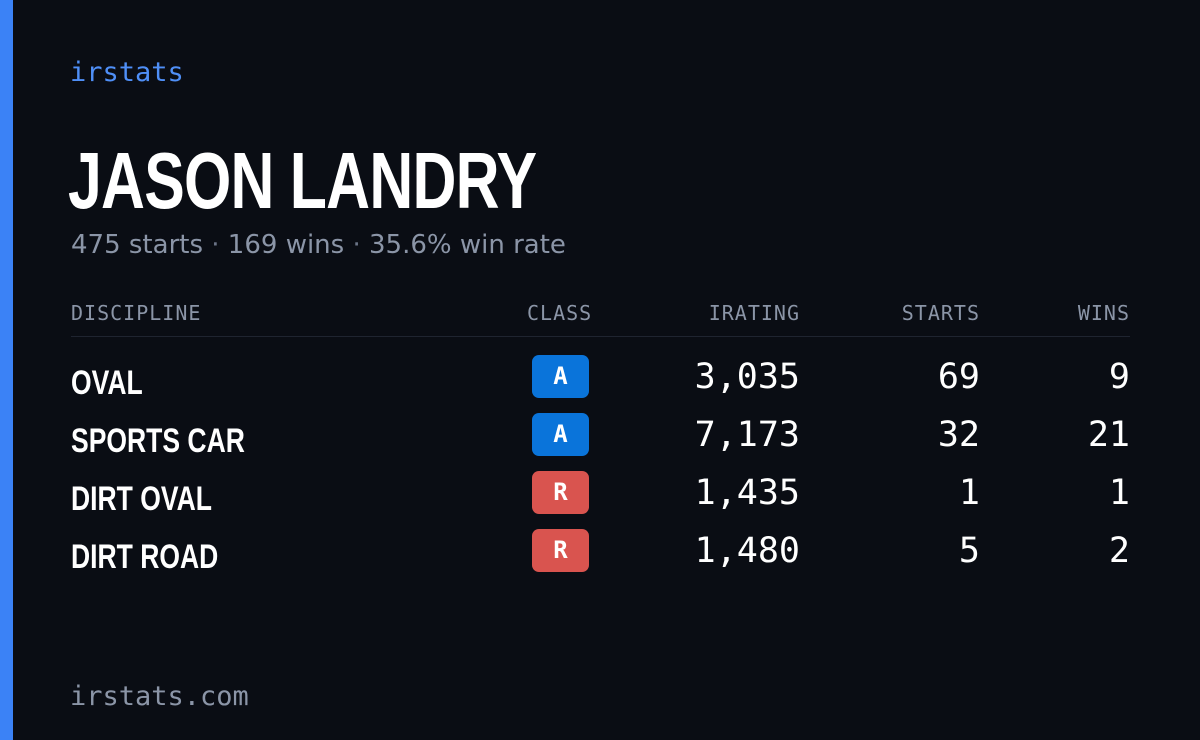 The width and height of the screenshot is (1200, 740). I want to click on starts-value: 1, so click(969, 493).